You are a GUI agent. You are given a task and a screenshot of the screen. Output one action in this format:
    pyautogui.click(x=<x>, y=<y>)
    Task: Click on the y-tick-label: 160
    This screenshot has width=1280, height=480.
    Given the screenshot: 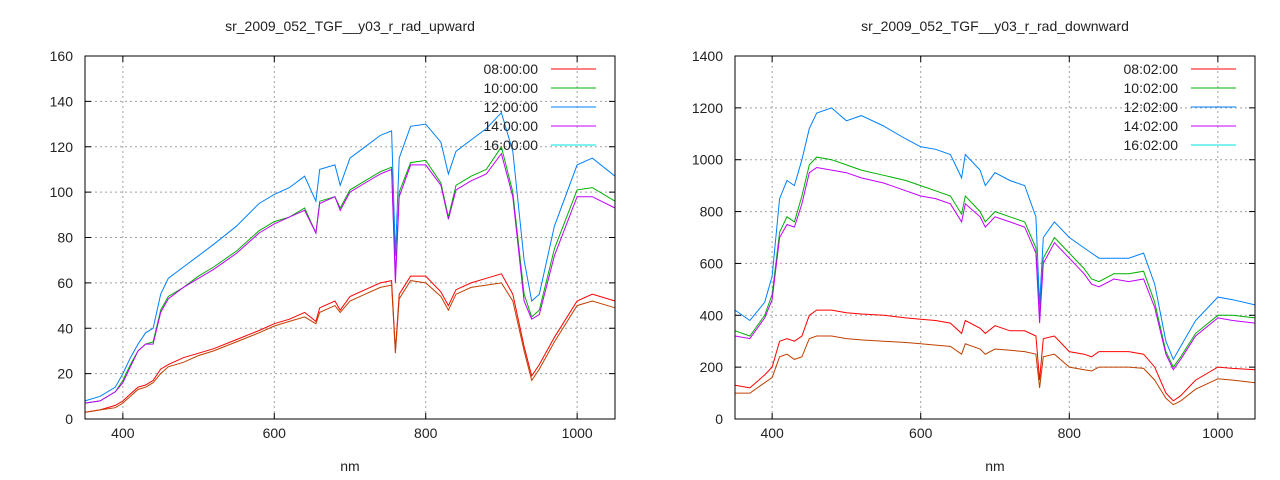 What is the action you would take?
    pyautogui.click(x=62, y=56)
    